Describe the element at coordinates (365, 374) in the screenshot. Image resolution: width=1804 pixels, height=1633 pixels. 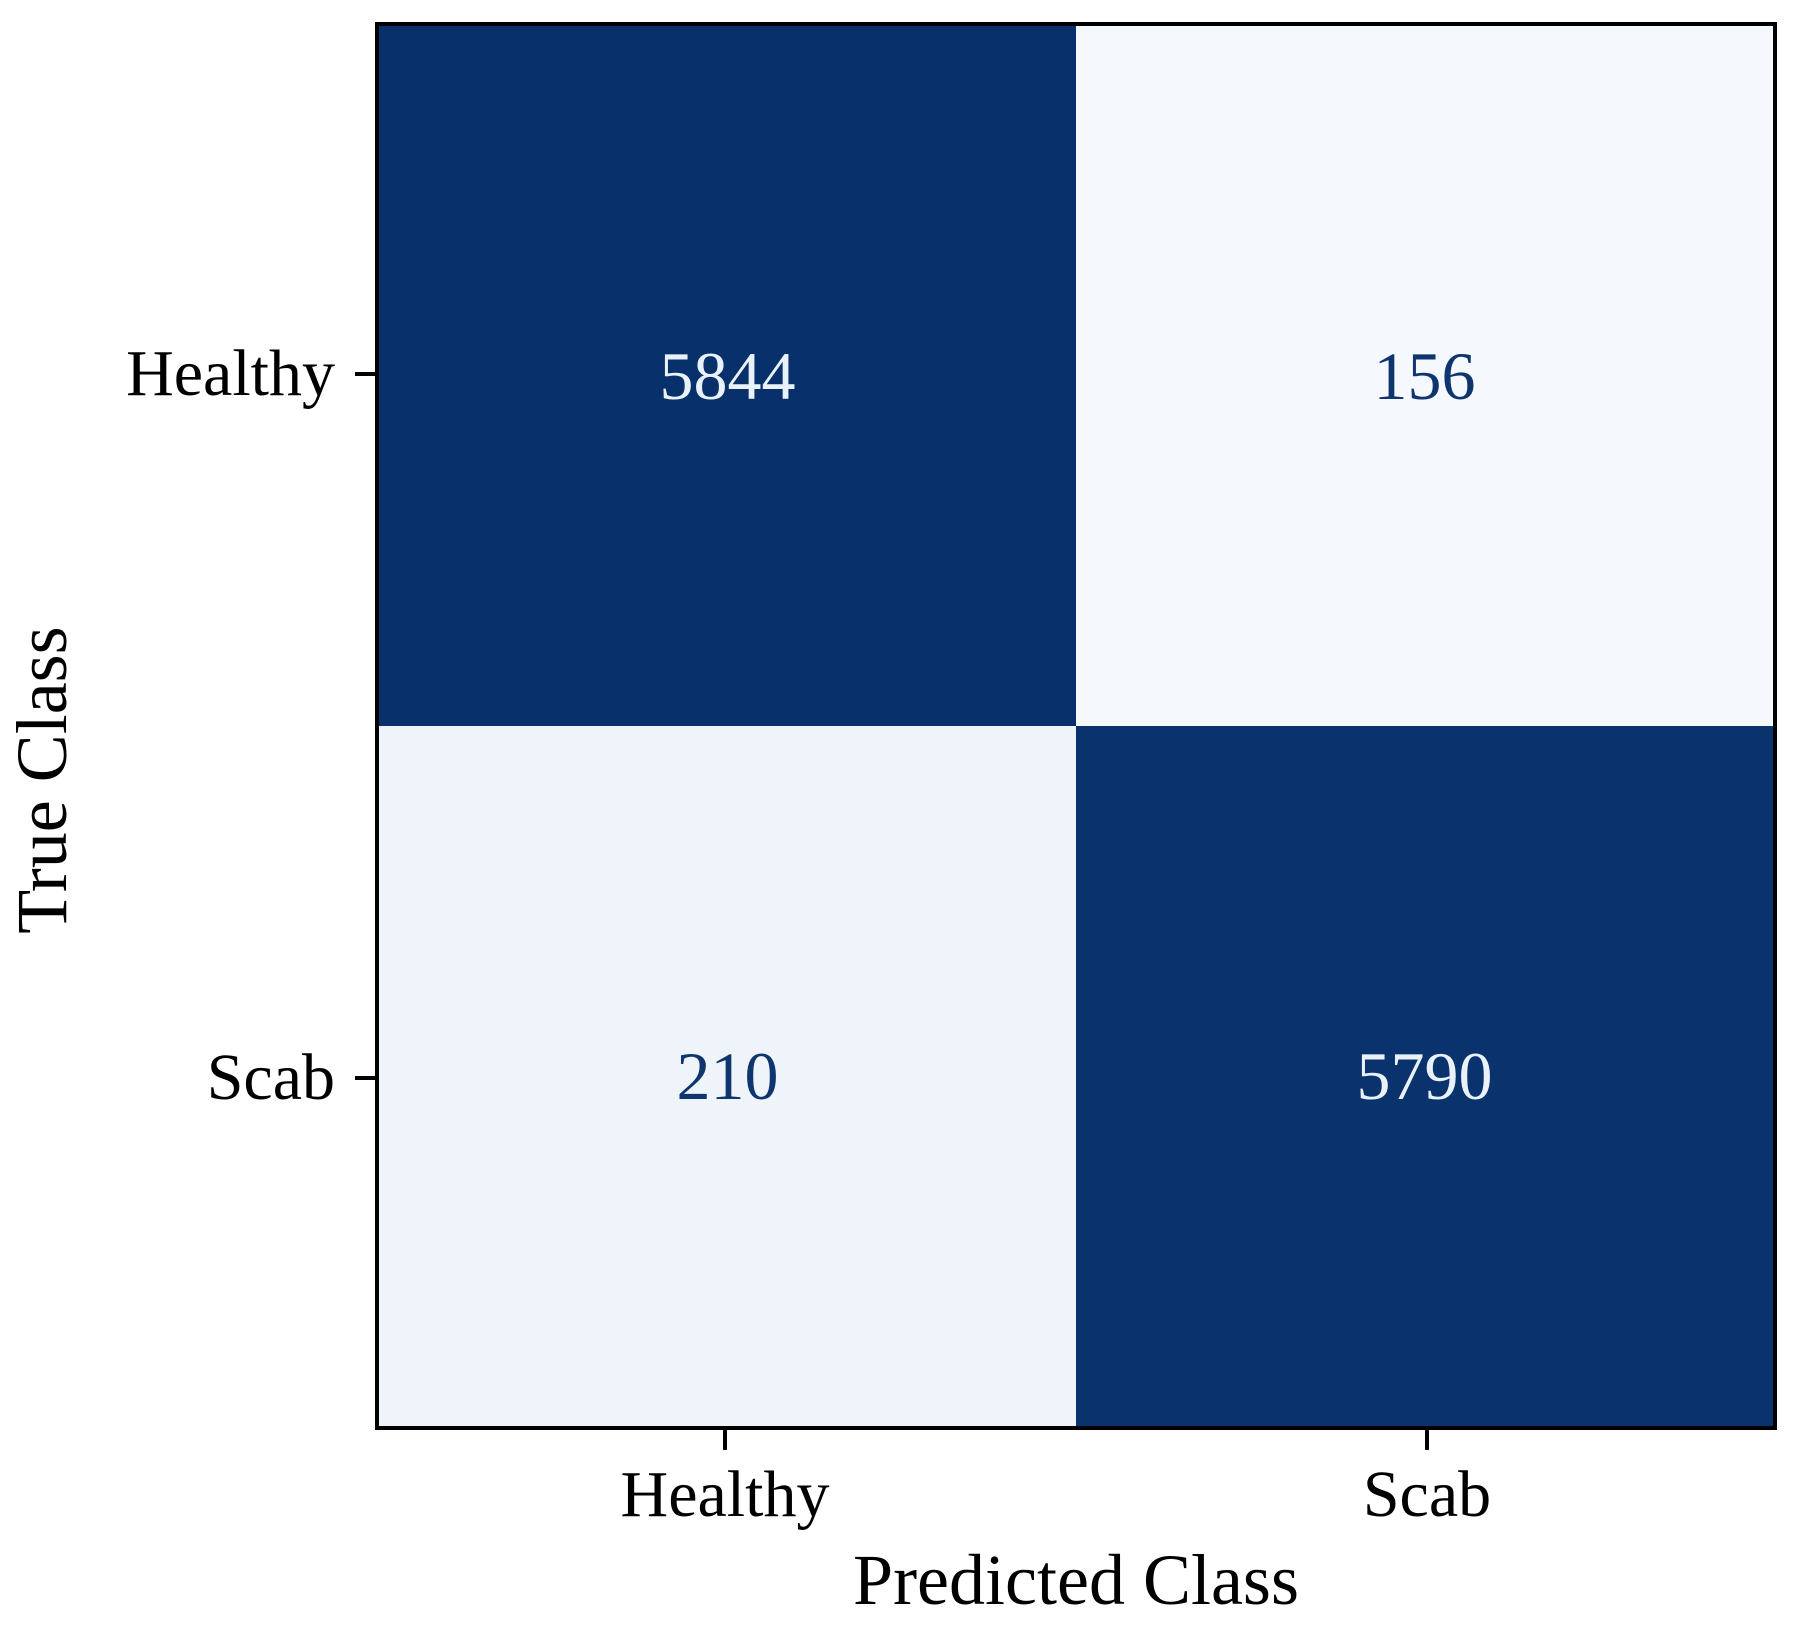
I see `y-tick-mark-healthy` at that location.